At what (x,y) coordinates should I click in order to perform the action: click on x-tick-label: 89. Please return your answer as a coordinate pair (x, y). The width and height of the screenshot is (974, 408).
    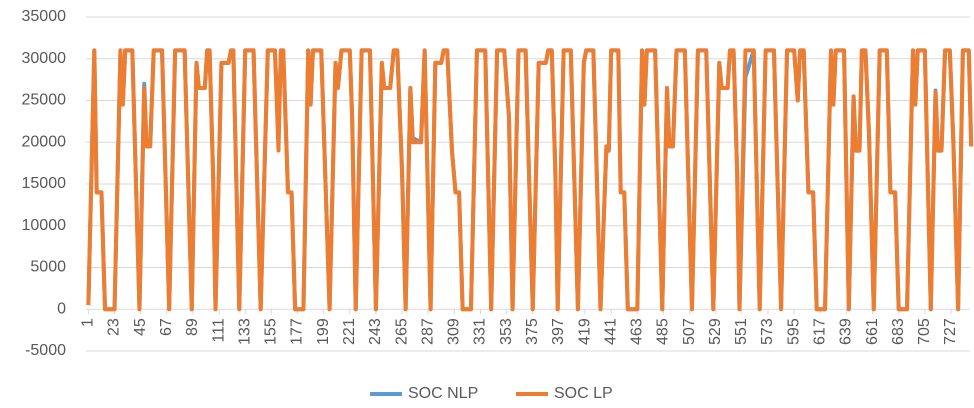
    Looking at the image, I should click on (192, 327).